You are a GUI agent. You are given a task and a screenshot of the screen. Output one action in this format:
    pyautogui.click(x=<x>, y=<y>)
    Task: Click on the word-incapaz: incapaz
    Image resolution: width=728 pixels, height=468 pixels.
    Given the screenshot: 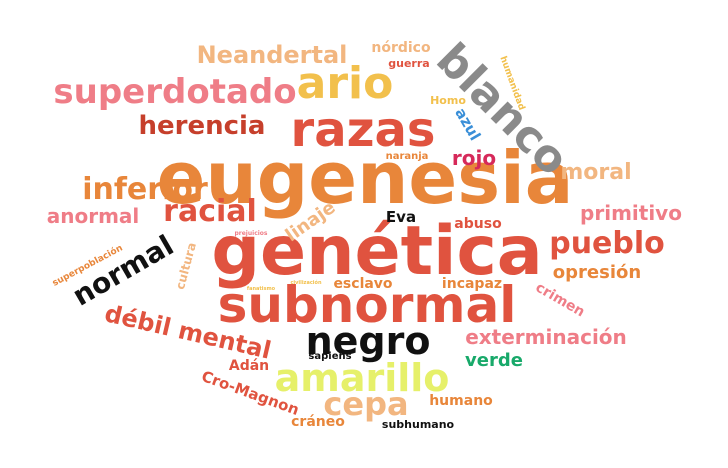 What is the action you would take?
    pyautogui.click(x=472, y=284)
    